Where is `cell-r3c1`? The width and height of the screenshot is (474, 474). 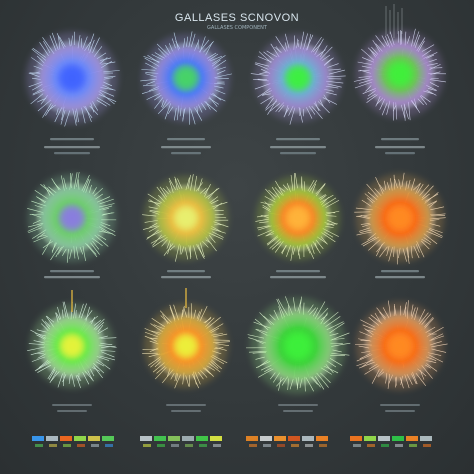 cell-r3c1 is located at coordinates (72, 345).